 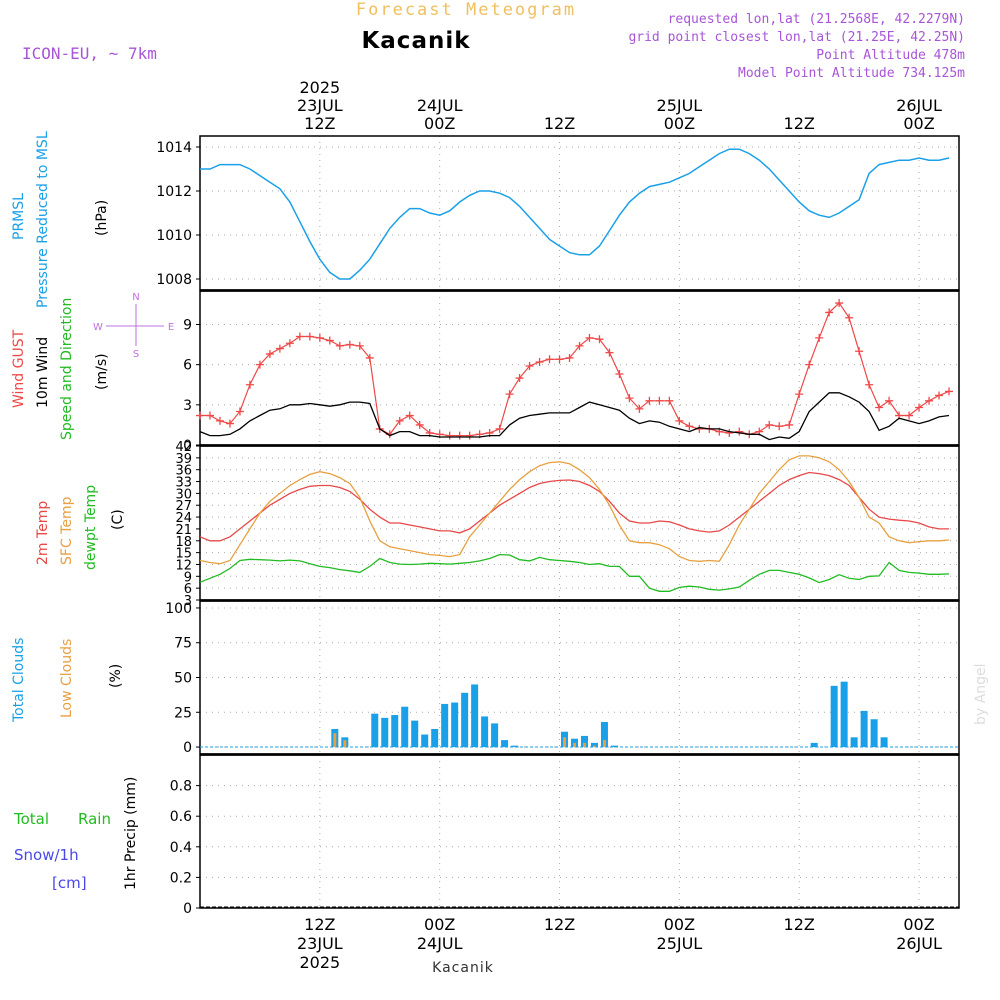 I want to click on y-tick-label: 0.8, so click(x=181, y=787).